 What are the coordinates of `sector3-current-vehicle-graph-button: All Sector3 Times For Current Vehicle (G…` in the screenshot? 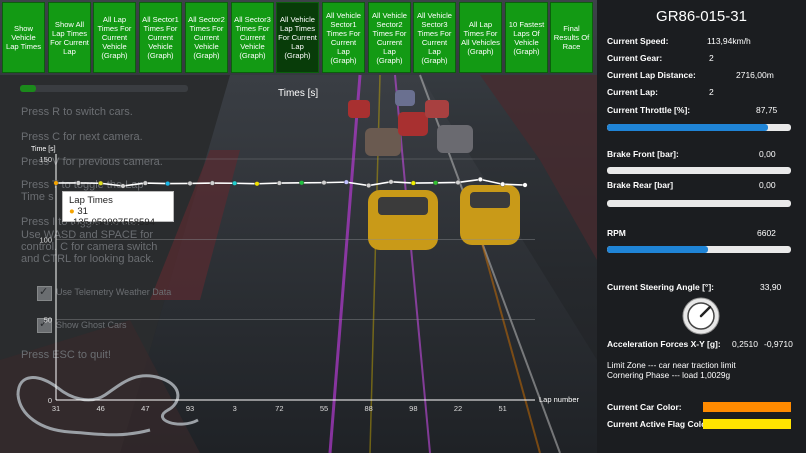 It's located at (252, 37).